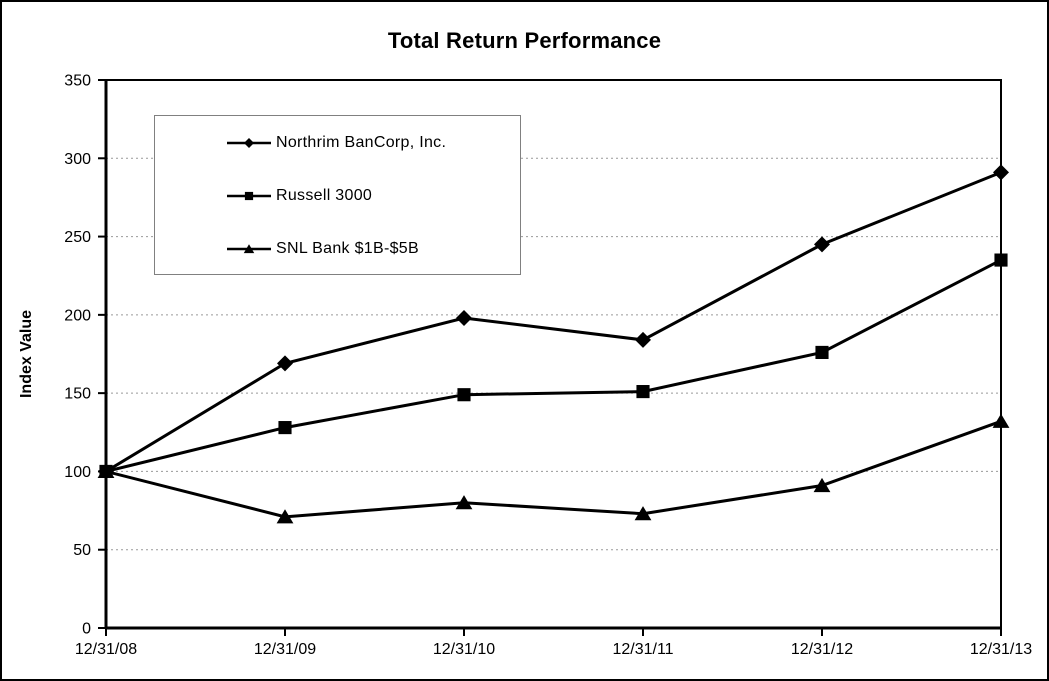 The height and width of the screenshot is (681, 1049). What do you see at coordinates (249, 249) in the screenshot?
I see `triangle-marker-icon` at bounding box center [249, 249].